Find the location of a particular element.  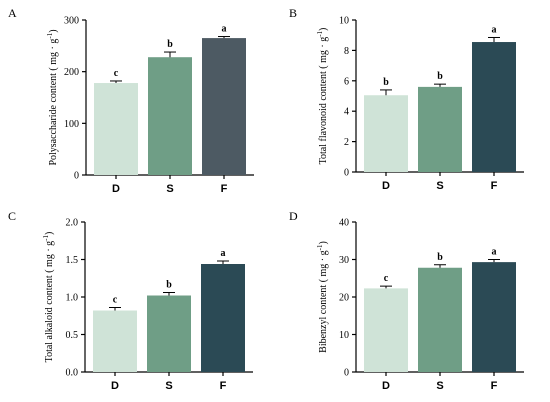

y-tick-label: 6 is located at coordinates (346, 81).